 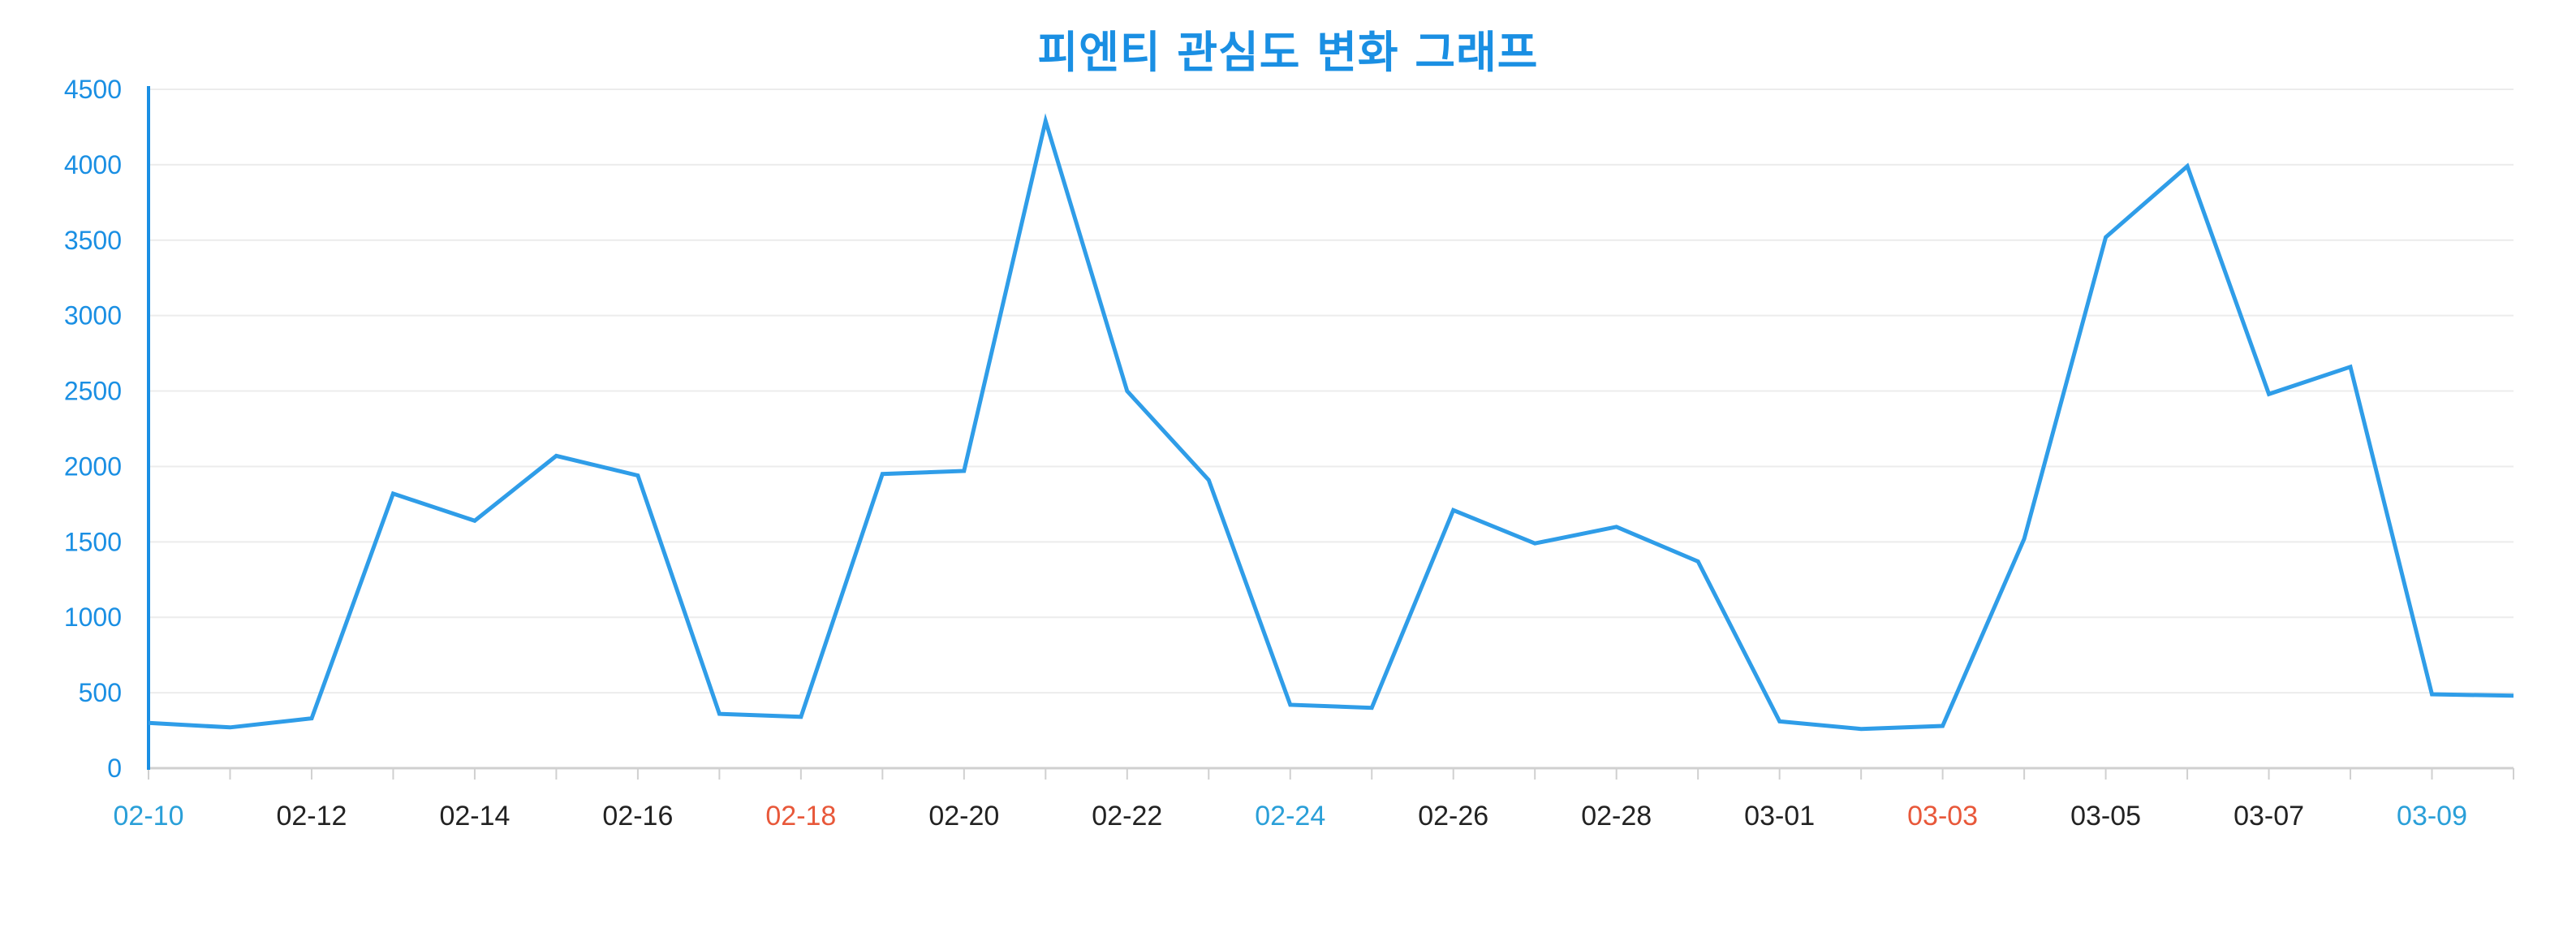 I want to click on y-tick-label: 2000, so click(x=93, y=466).